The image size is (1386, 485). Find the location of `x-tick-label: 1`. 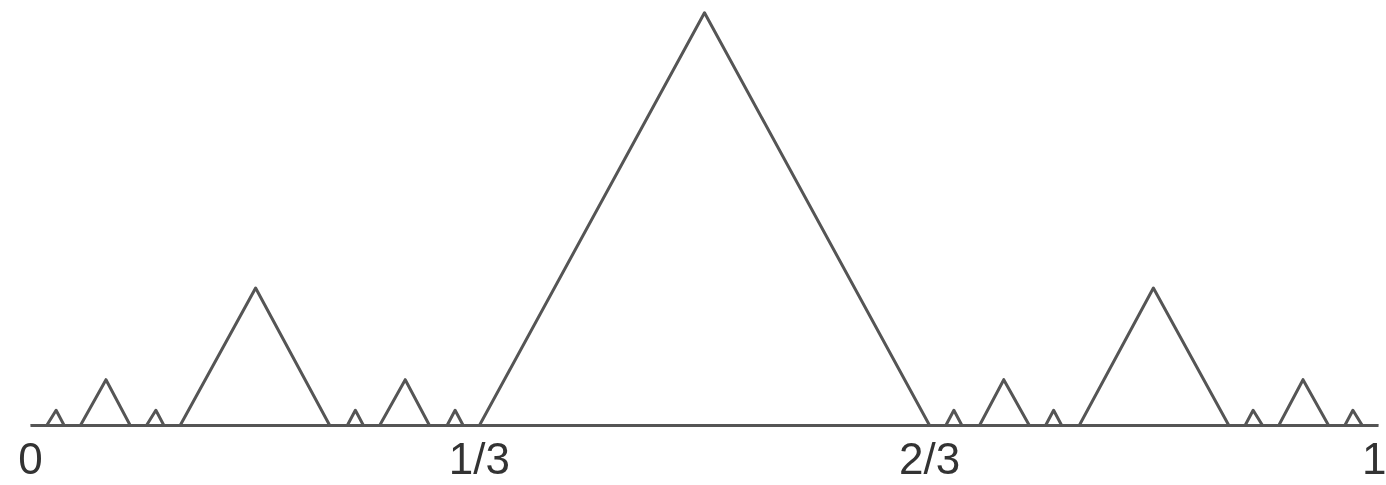

x-tick-label: 1 is located at coordinates (1374, 458).